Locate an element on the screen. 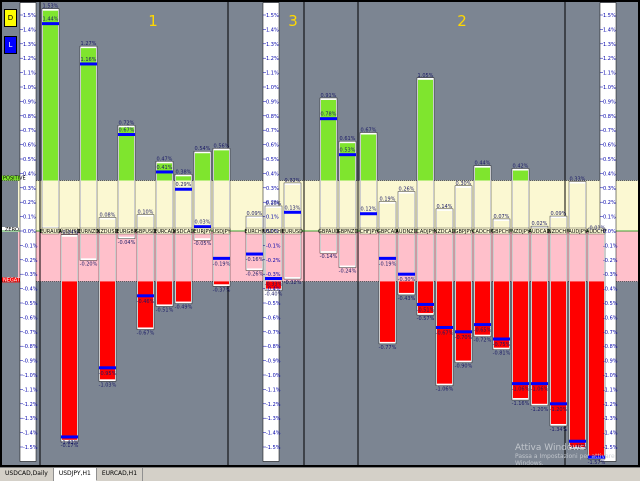  bar-neutral-neg-GBPUSD is located at coordinates (145, 256).